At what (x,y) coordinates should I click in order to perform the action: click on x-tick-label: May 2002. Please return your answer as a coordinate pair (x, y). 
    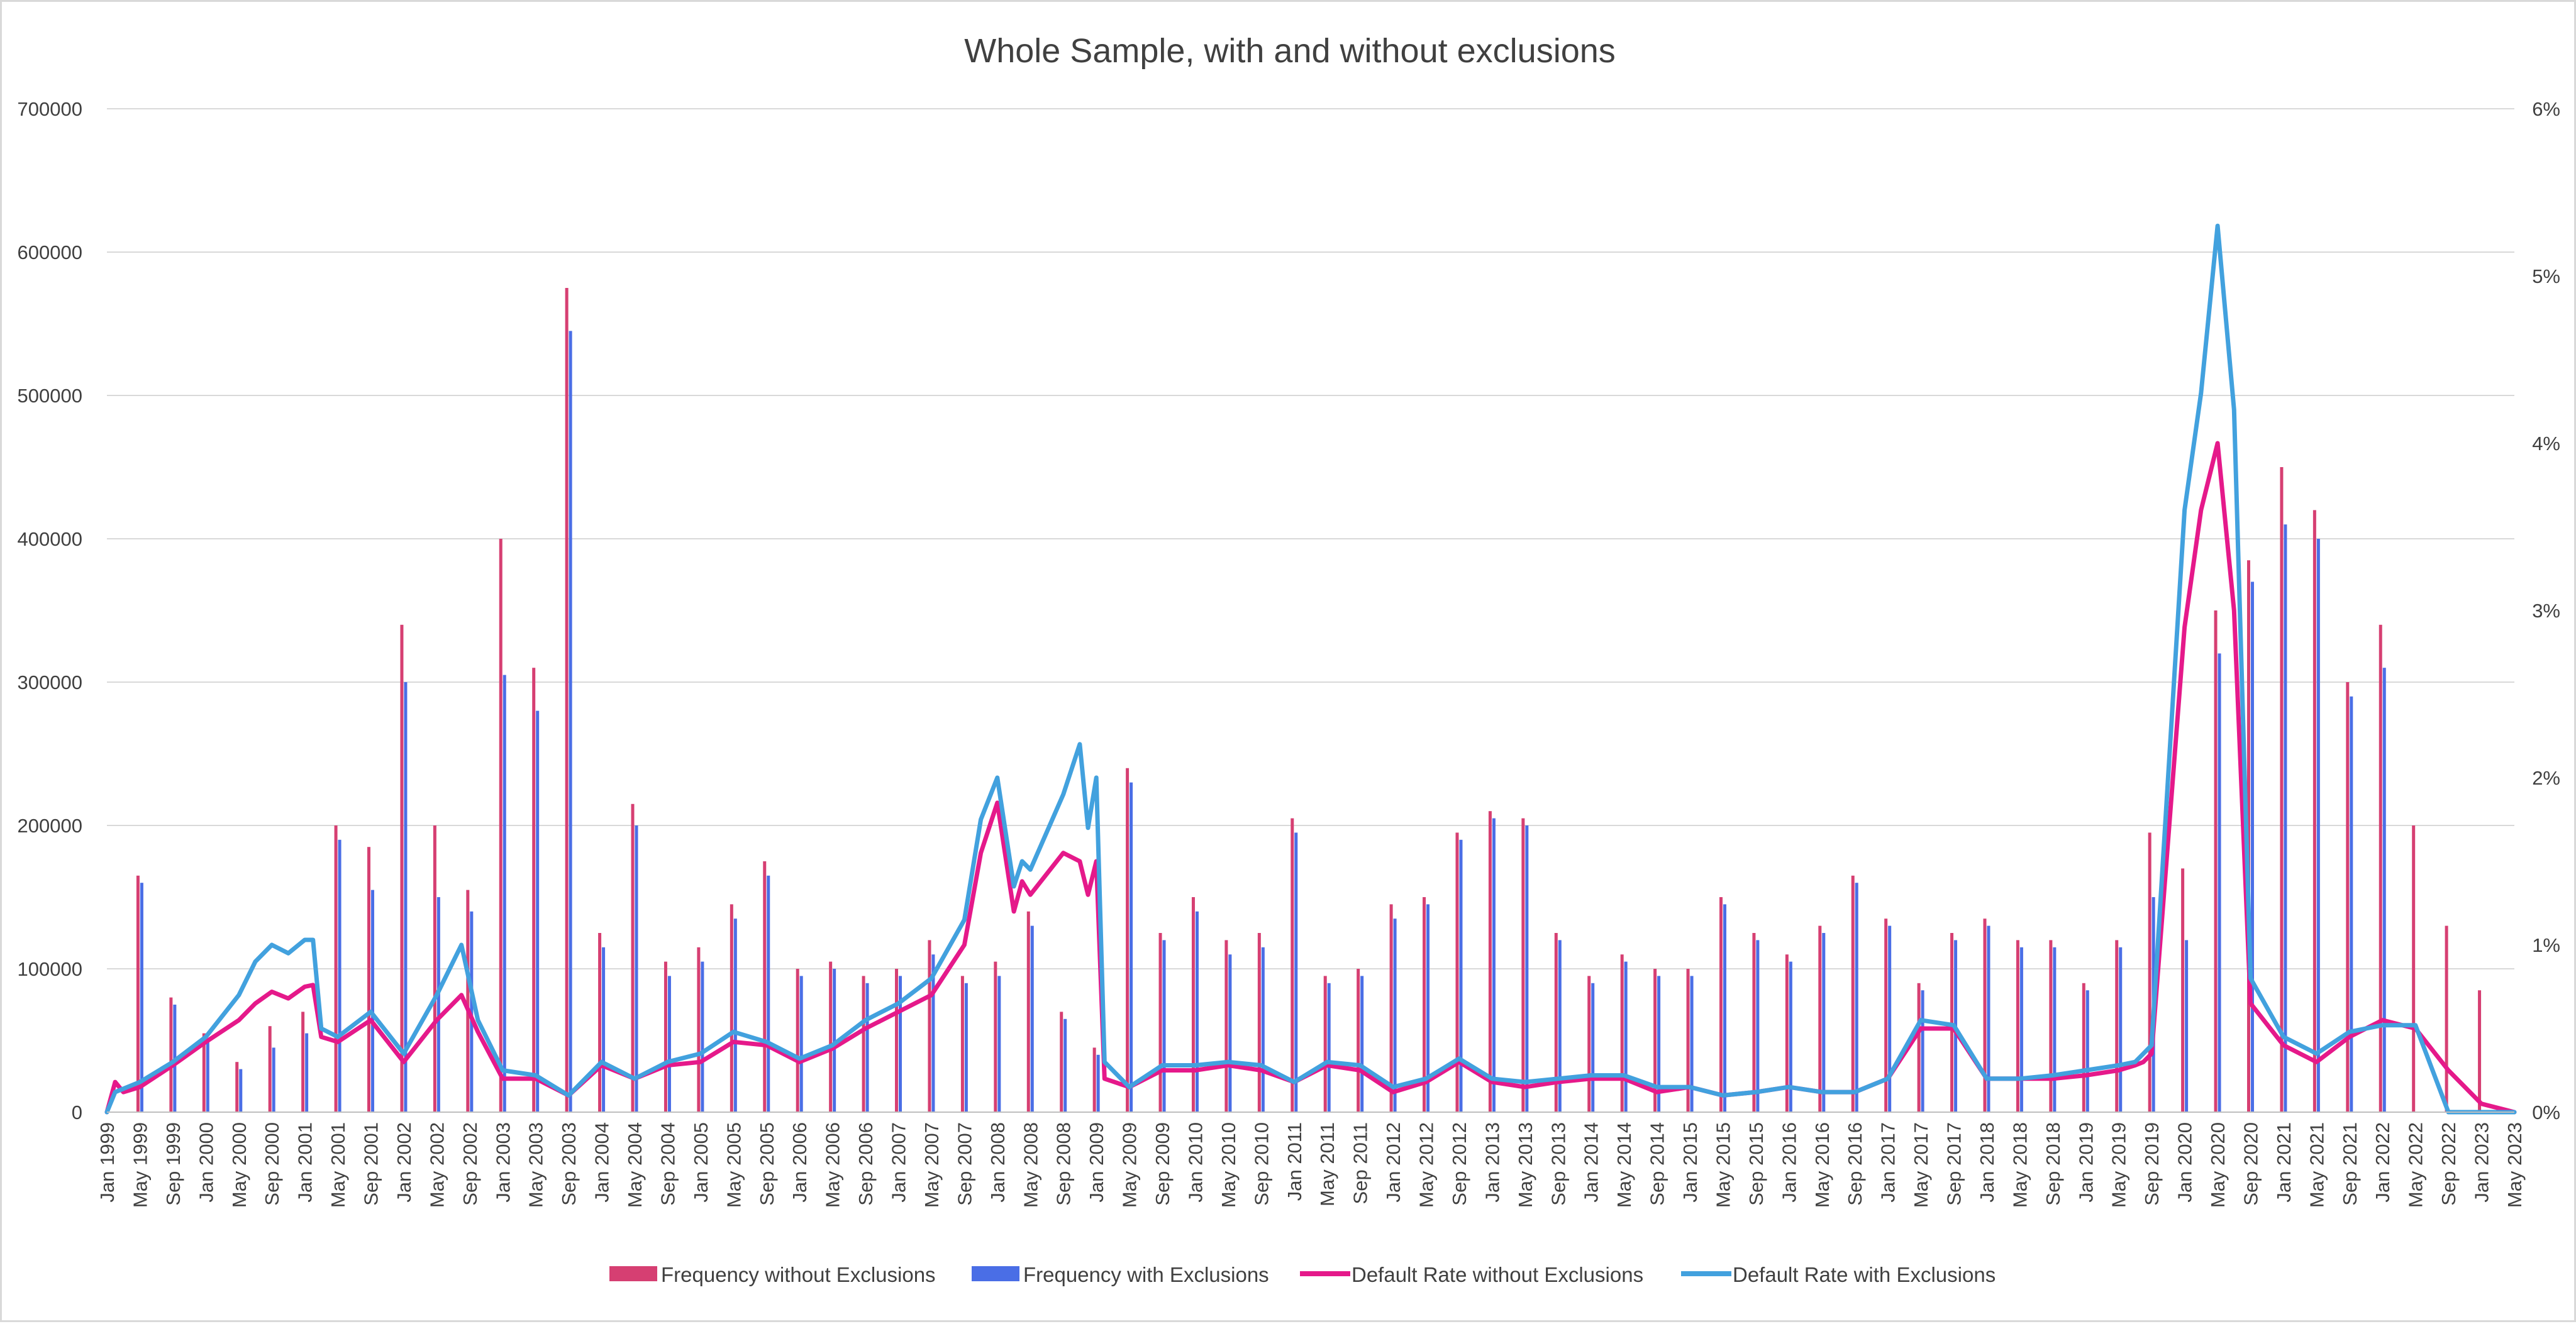
    Looking at the image, I should click on (437, 1165).